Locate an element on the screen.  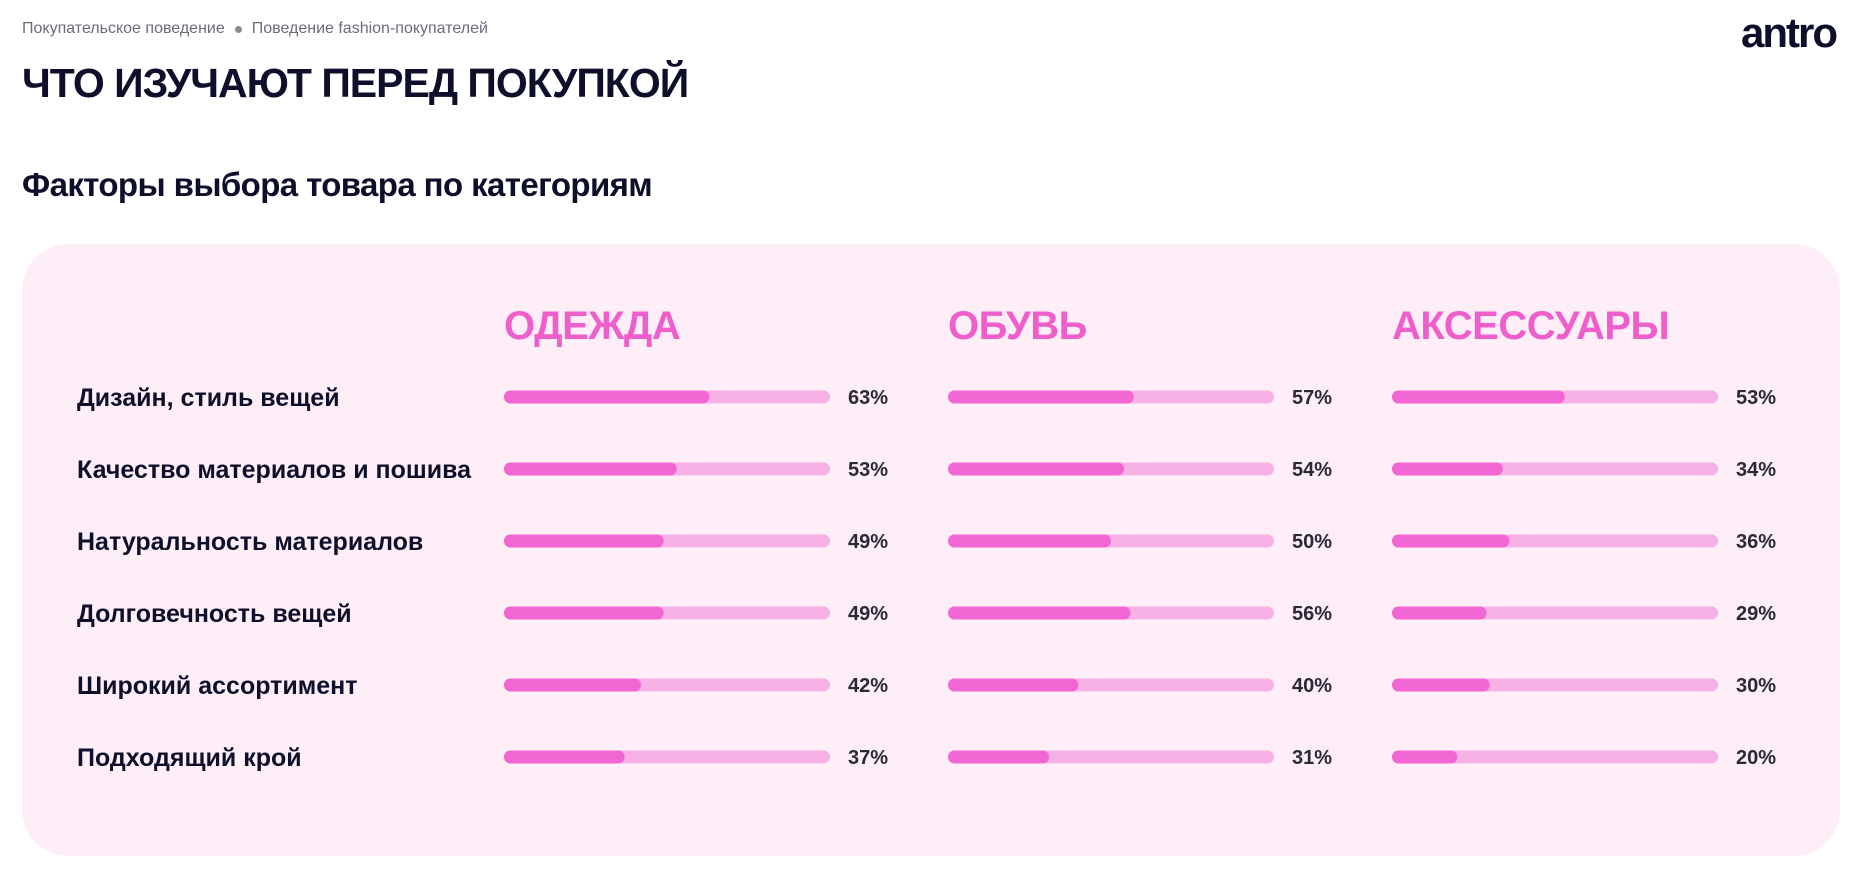
breadcrumb-item-2: Поведение fashion-покупателей is located at coordinates (369, 28).